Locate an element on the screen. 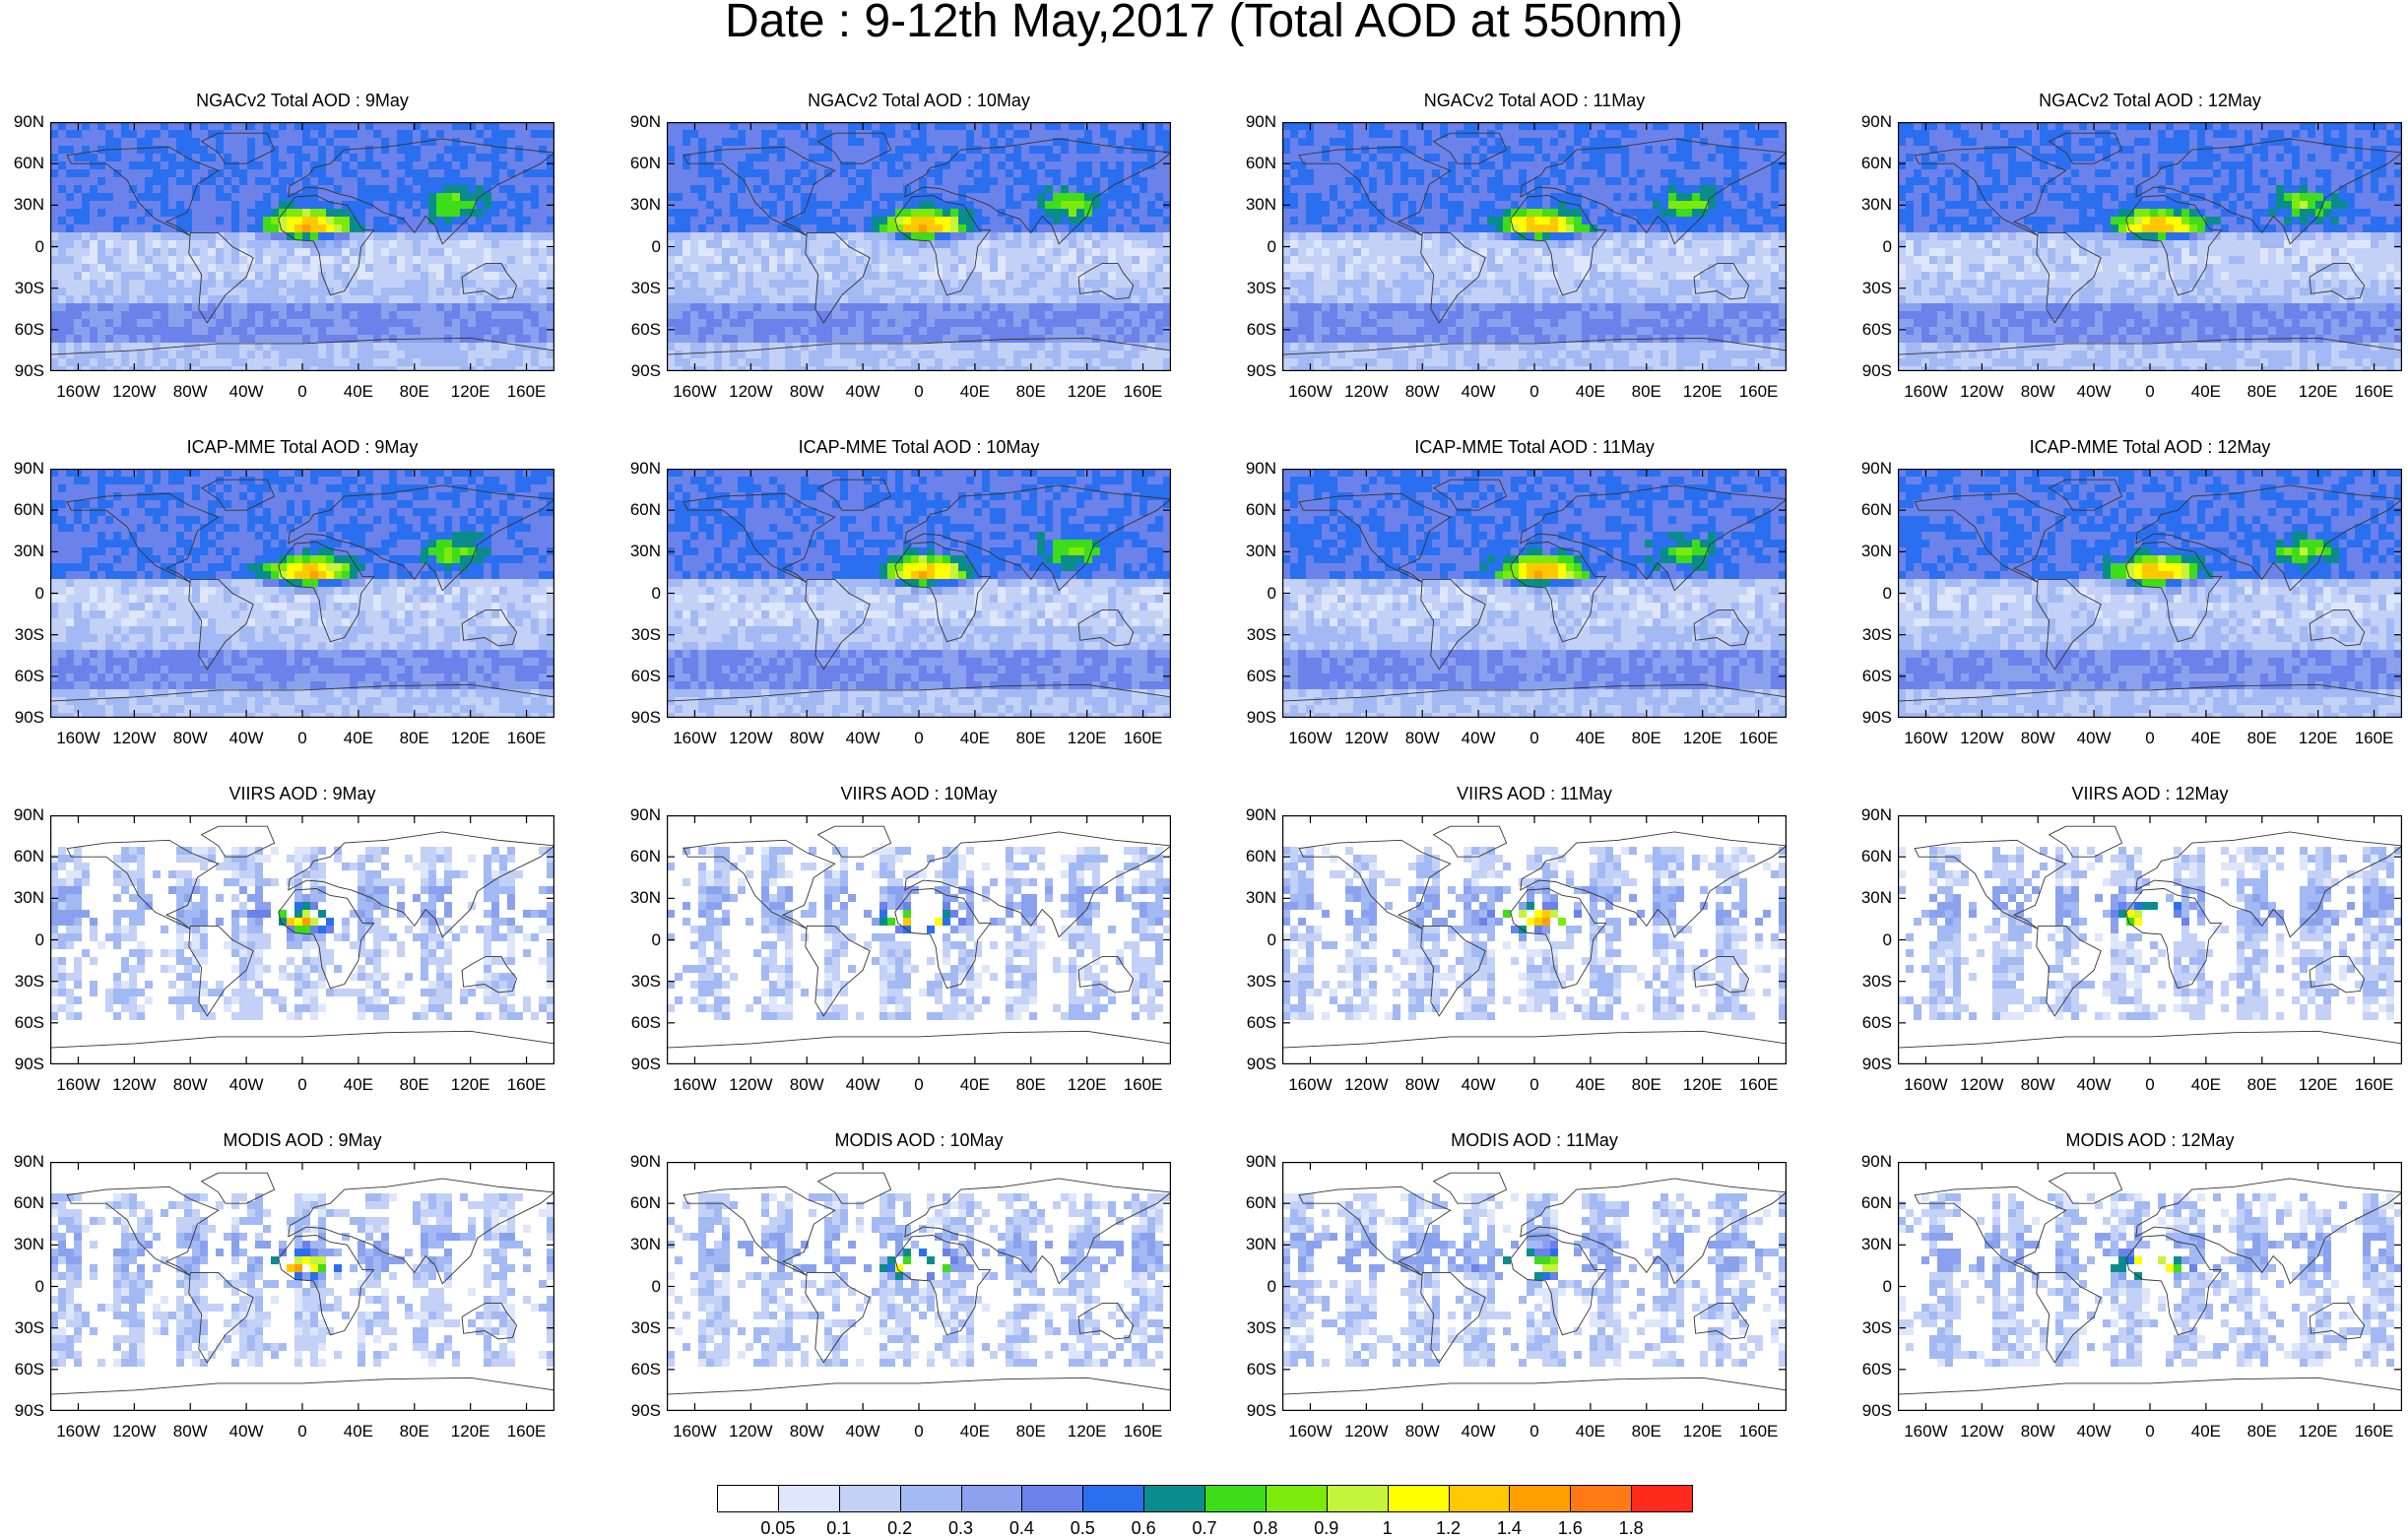 The height and width of the screenshot is (1538, 2408). lat-label: 90S is located at coordinates (644, 371).